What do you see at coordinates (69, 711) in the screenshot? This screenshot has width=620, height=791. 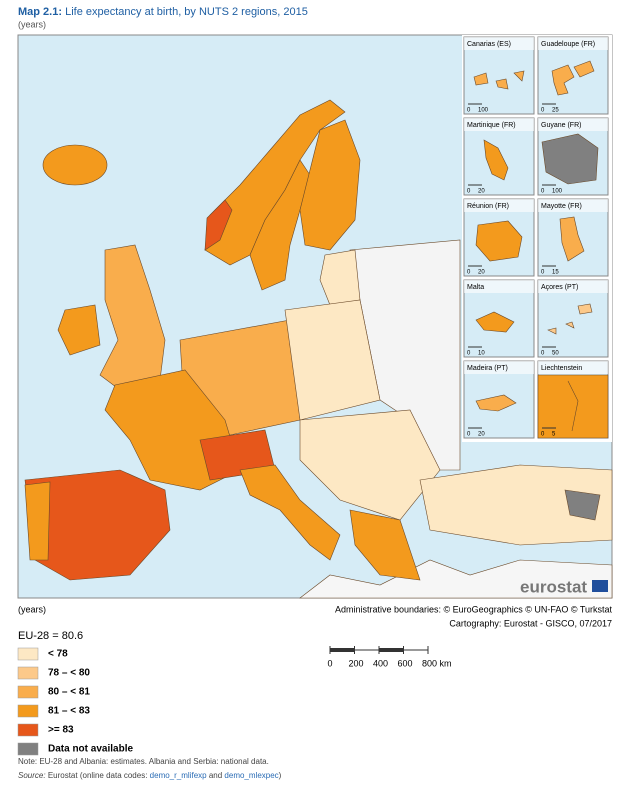 I see `legend-label: 81 – < 83` at bounding box center [69, 711].